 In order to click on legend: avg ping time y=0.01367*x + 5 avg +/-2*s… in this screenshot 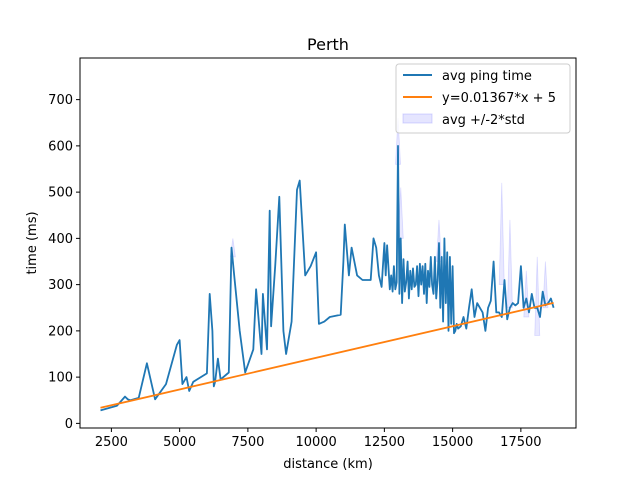, I will do `click(483, 98)`.